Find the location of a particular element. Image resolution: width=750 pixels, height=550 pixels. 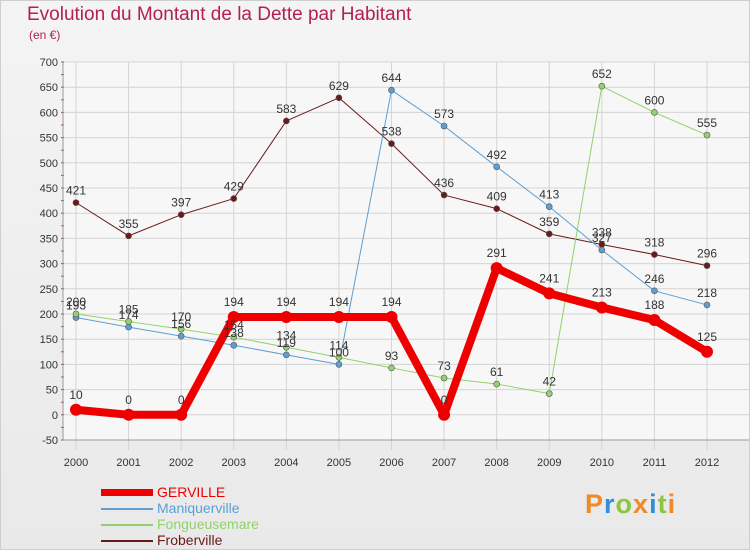

data-label-fongueusemare: 73 is located at coordinates (444, 366).